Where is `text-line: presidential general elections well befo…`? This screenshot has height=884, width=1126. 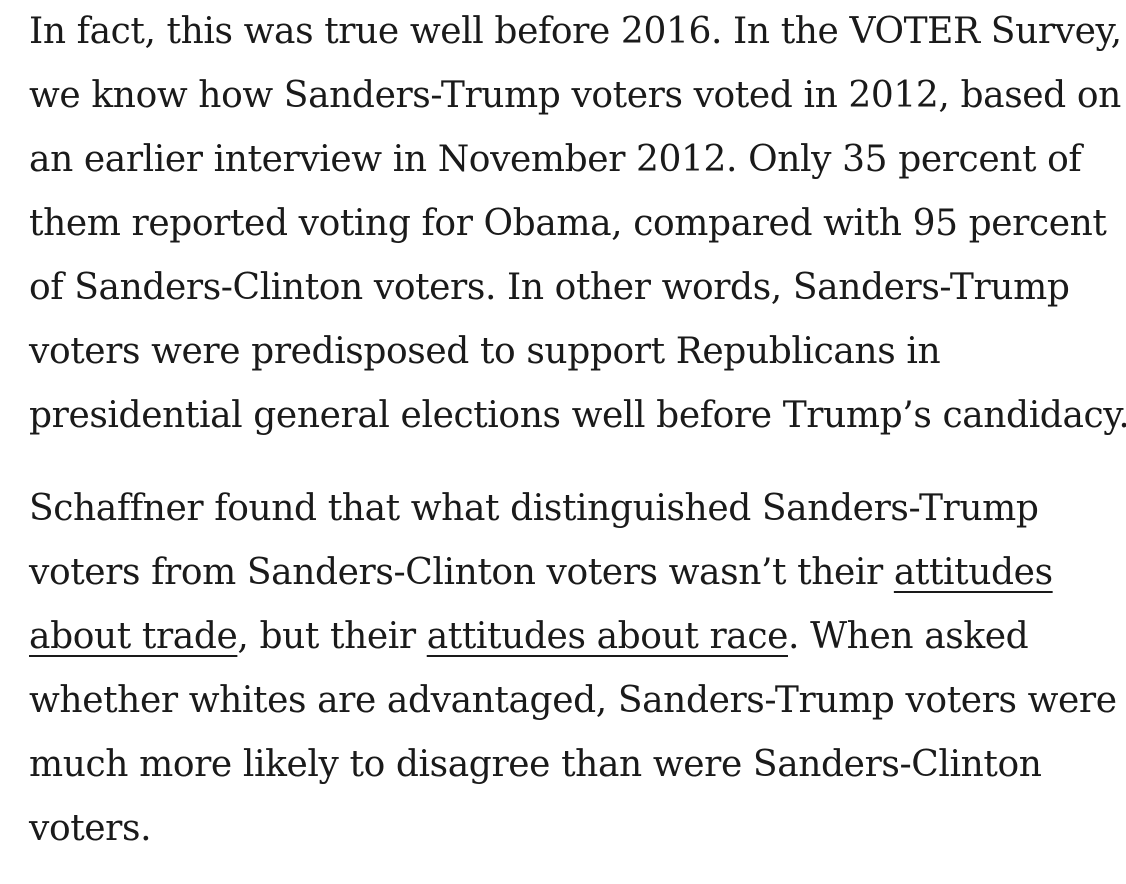 text-line: presidential general elections well befo… is located at coordinates (577, 415).